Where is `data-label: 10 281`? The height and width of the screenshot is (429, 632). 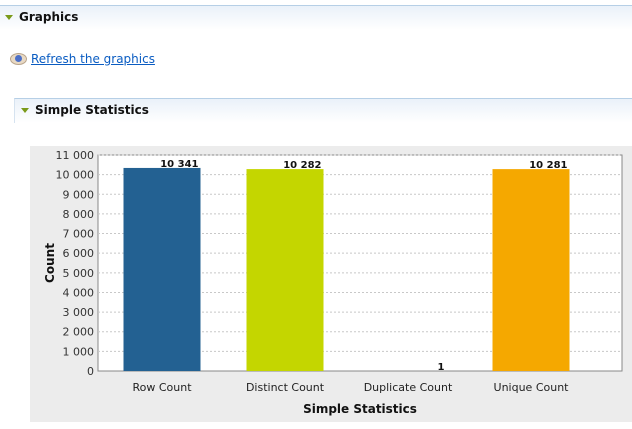
data-label: 10 281 is located at coordinates (548, 165).